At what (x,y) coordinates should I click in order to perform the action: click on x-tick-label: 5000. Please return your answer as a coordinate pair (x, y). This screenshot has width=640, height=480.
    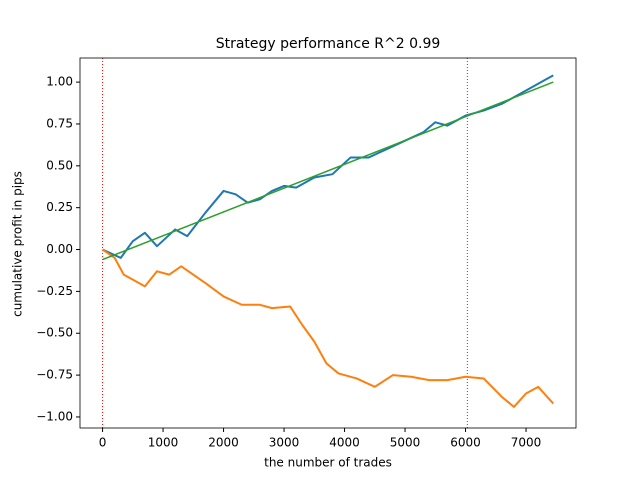
    Looking at the image, I should click on (405, 443).